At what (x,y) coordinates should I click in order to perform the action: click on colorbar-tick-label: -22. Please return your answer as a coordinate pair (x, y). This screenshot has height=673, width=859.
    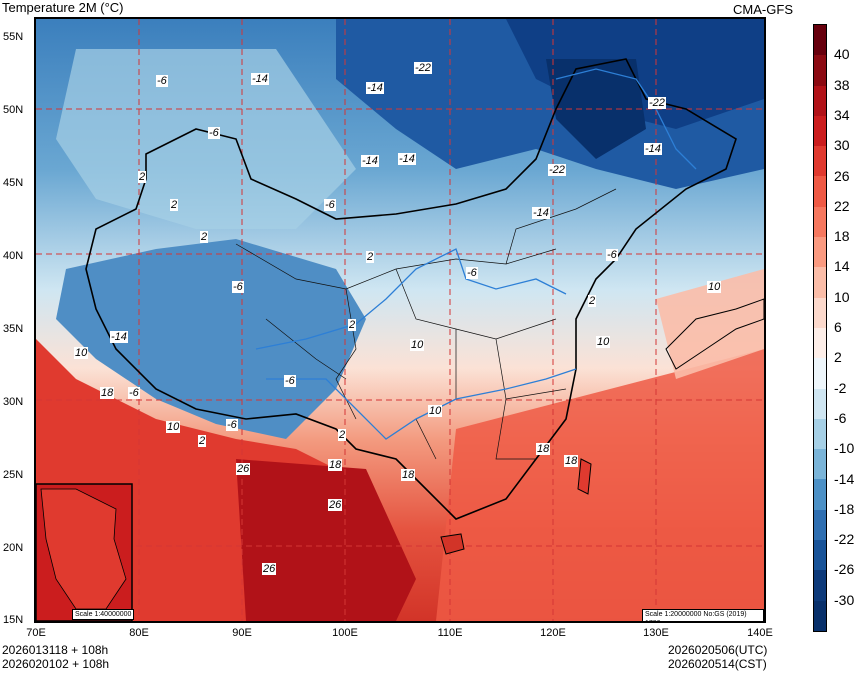
    Looking at the image, I should click on (844, 539).